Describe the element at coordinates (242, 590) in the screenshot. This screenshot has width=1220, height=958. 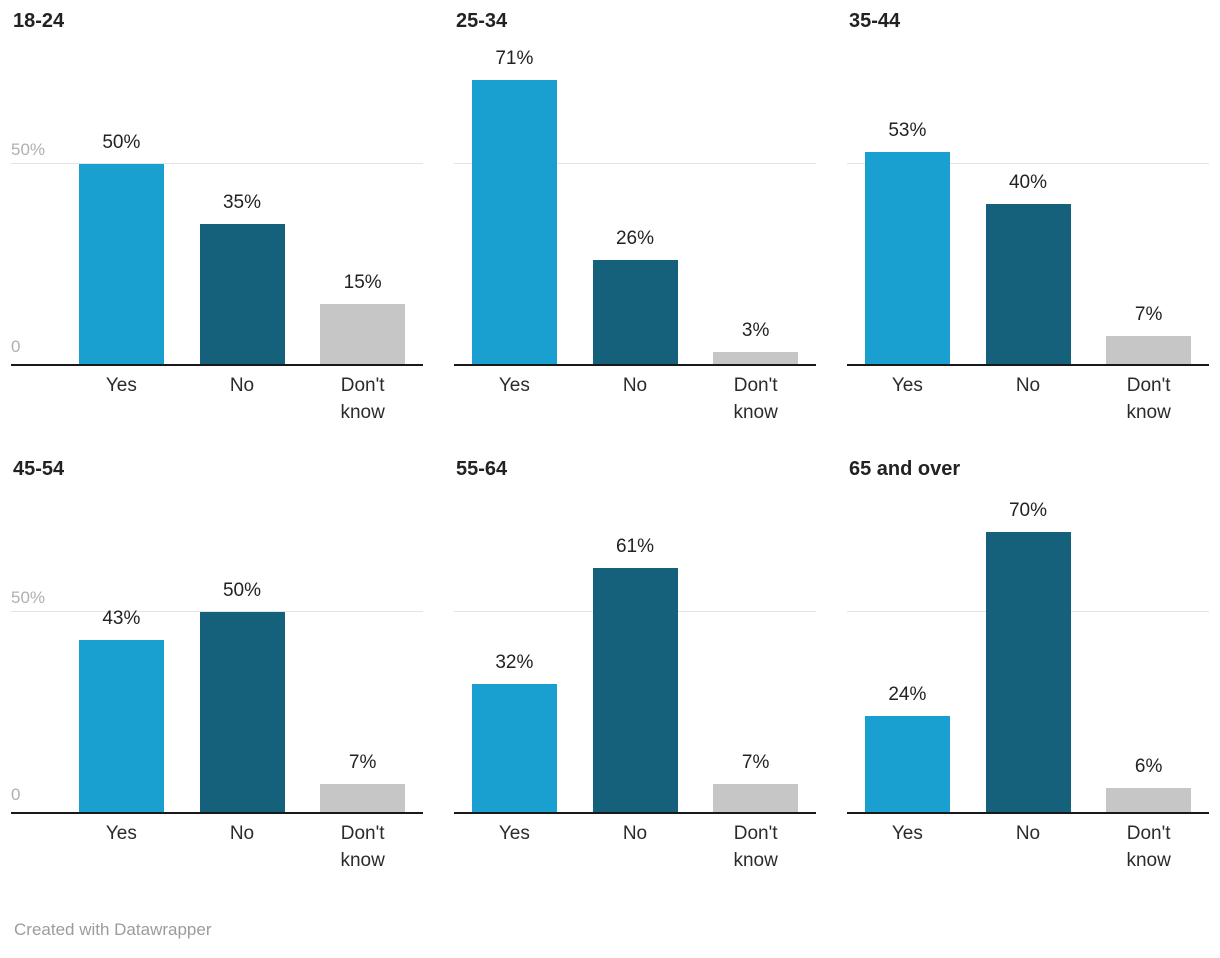
I see `value-label-no: 50%` at that location.